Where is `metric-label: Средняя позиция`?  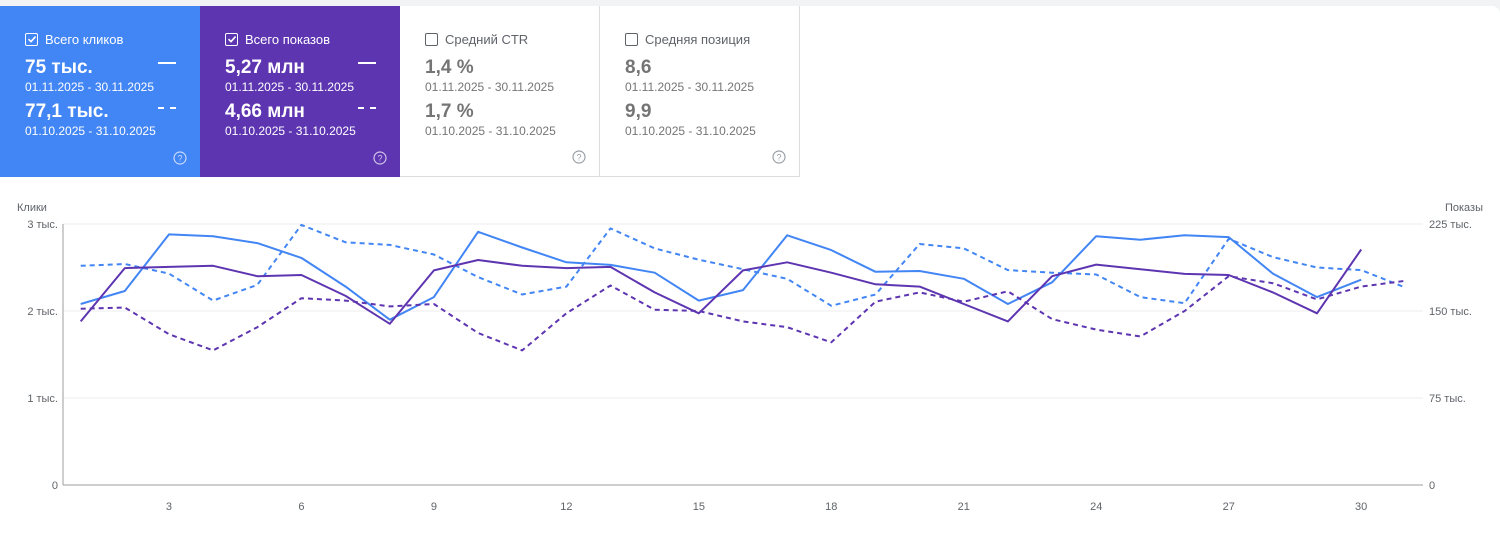
metric-label: Средняя позиция is located at coordinates (698, 39).